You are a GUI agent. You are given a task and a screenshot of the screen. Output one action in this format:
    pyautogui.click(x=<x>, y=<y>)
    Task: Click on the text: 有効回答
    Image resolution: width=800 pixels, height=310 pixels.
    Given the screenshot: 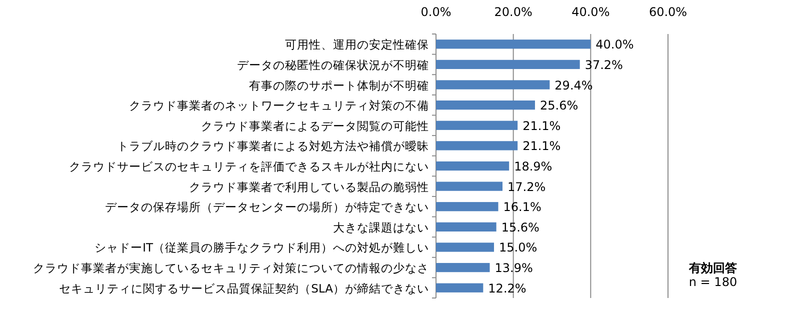 What is the action you would take?
    pyautogui.click(x=713, y=268)
    